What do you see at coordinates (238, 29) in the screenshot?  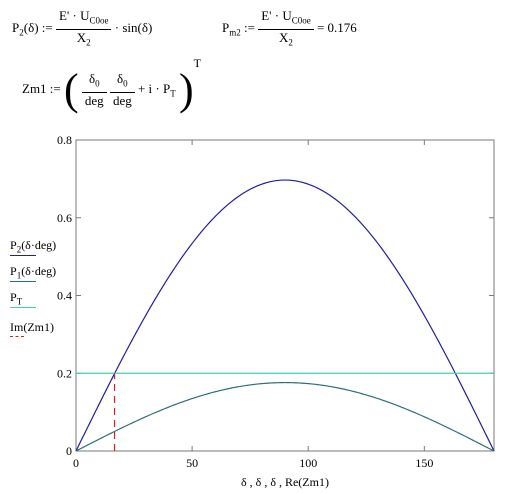 I see `pm2-lhs: Pm2 :=` at bounding box center [238, 29].